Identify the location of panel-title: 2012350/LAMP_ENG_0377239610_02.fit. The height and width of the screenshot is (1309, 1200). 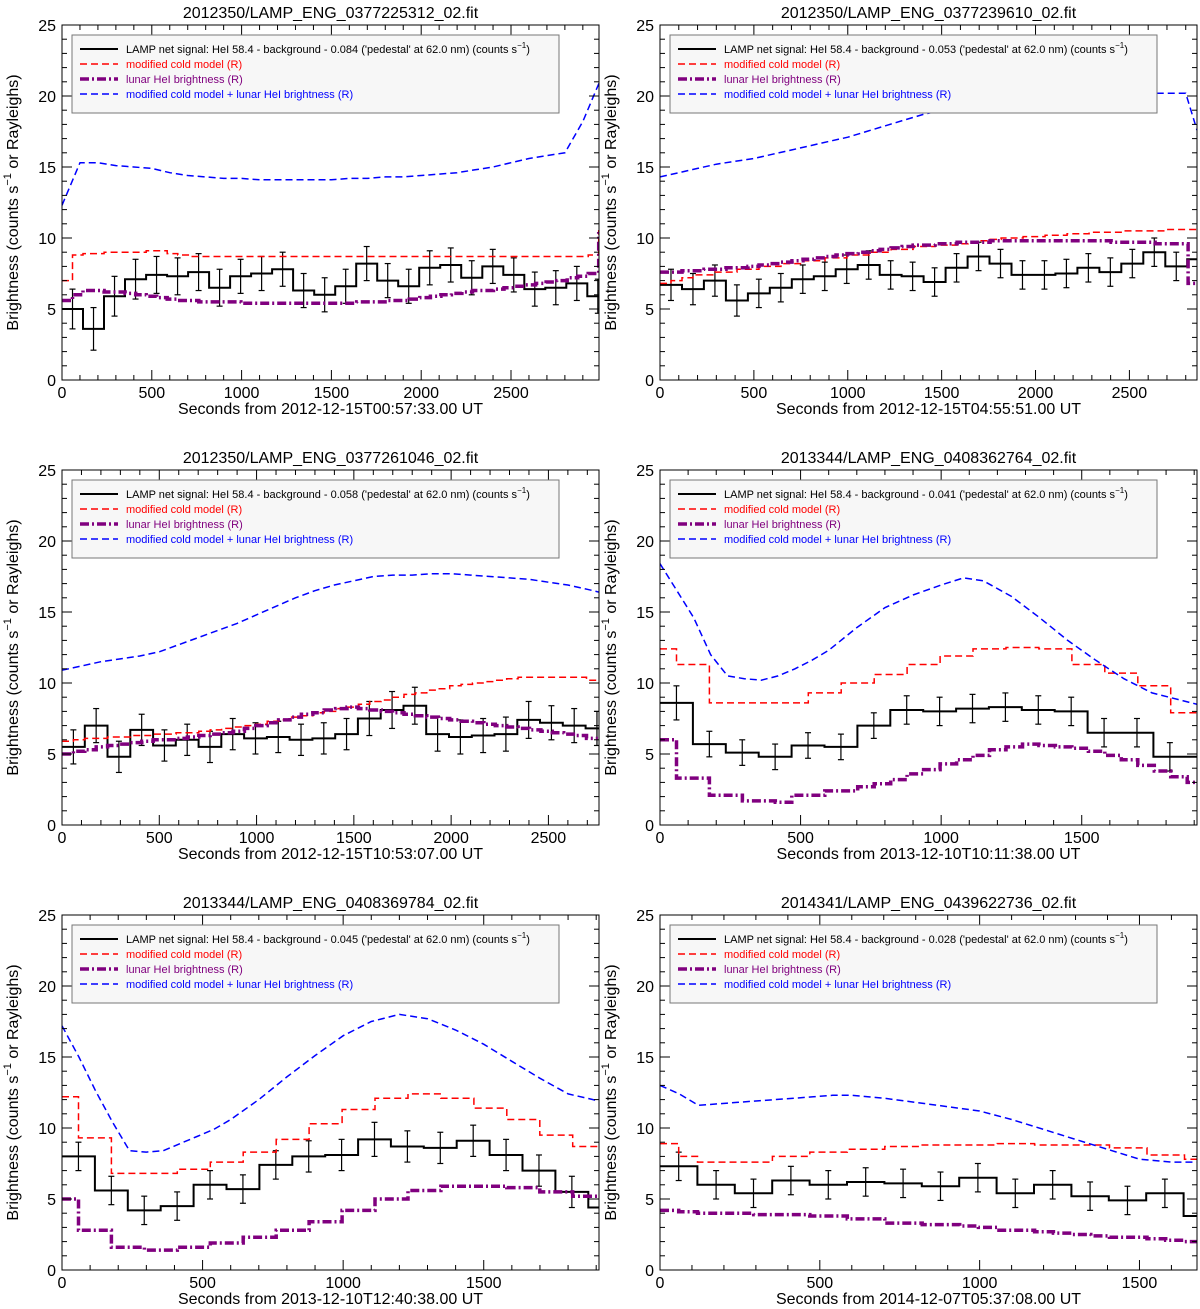
(929, 13).